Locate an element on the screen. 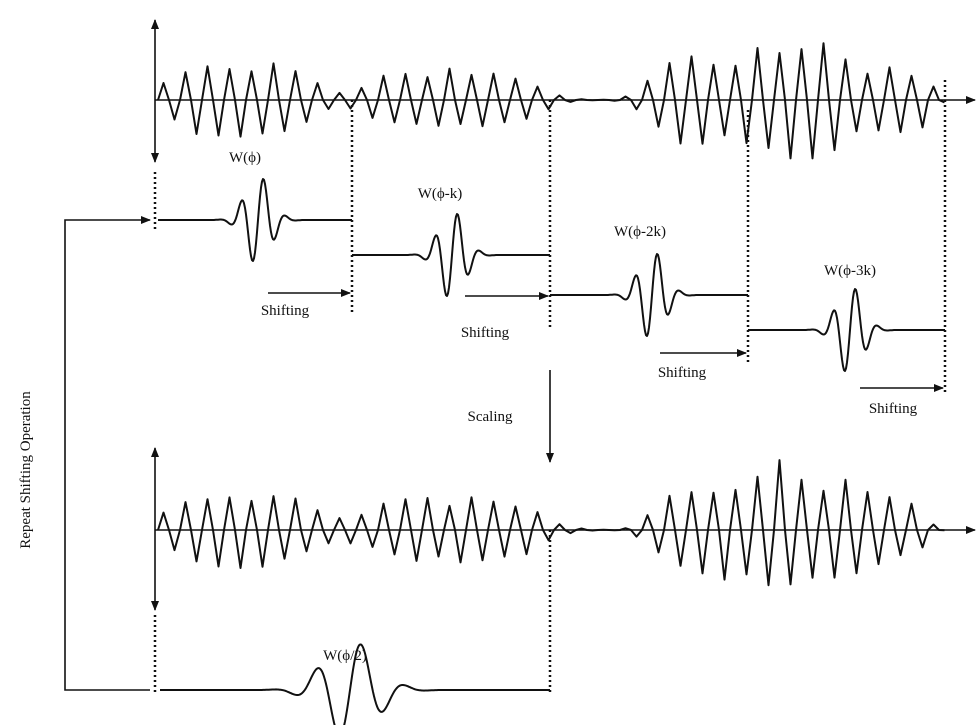  wavelet-label: W(ϕ) is located at coordinates (245, 158).